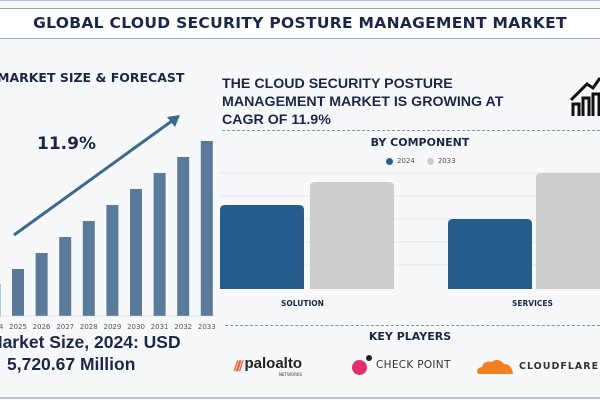  I want to click on bar-2028, so click(88, 268).